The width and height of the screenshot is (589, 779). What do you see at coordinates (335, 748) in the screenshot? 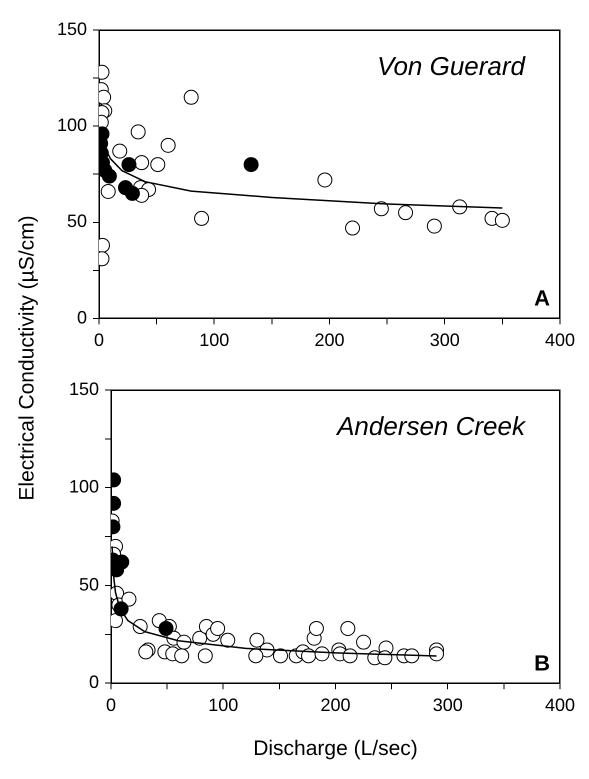
I see `x-axis-title: Discharge (L/sec)` at bounding box center [335, 748].